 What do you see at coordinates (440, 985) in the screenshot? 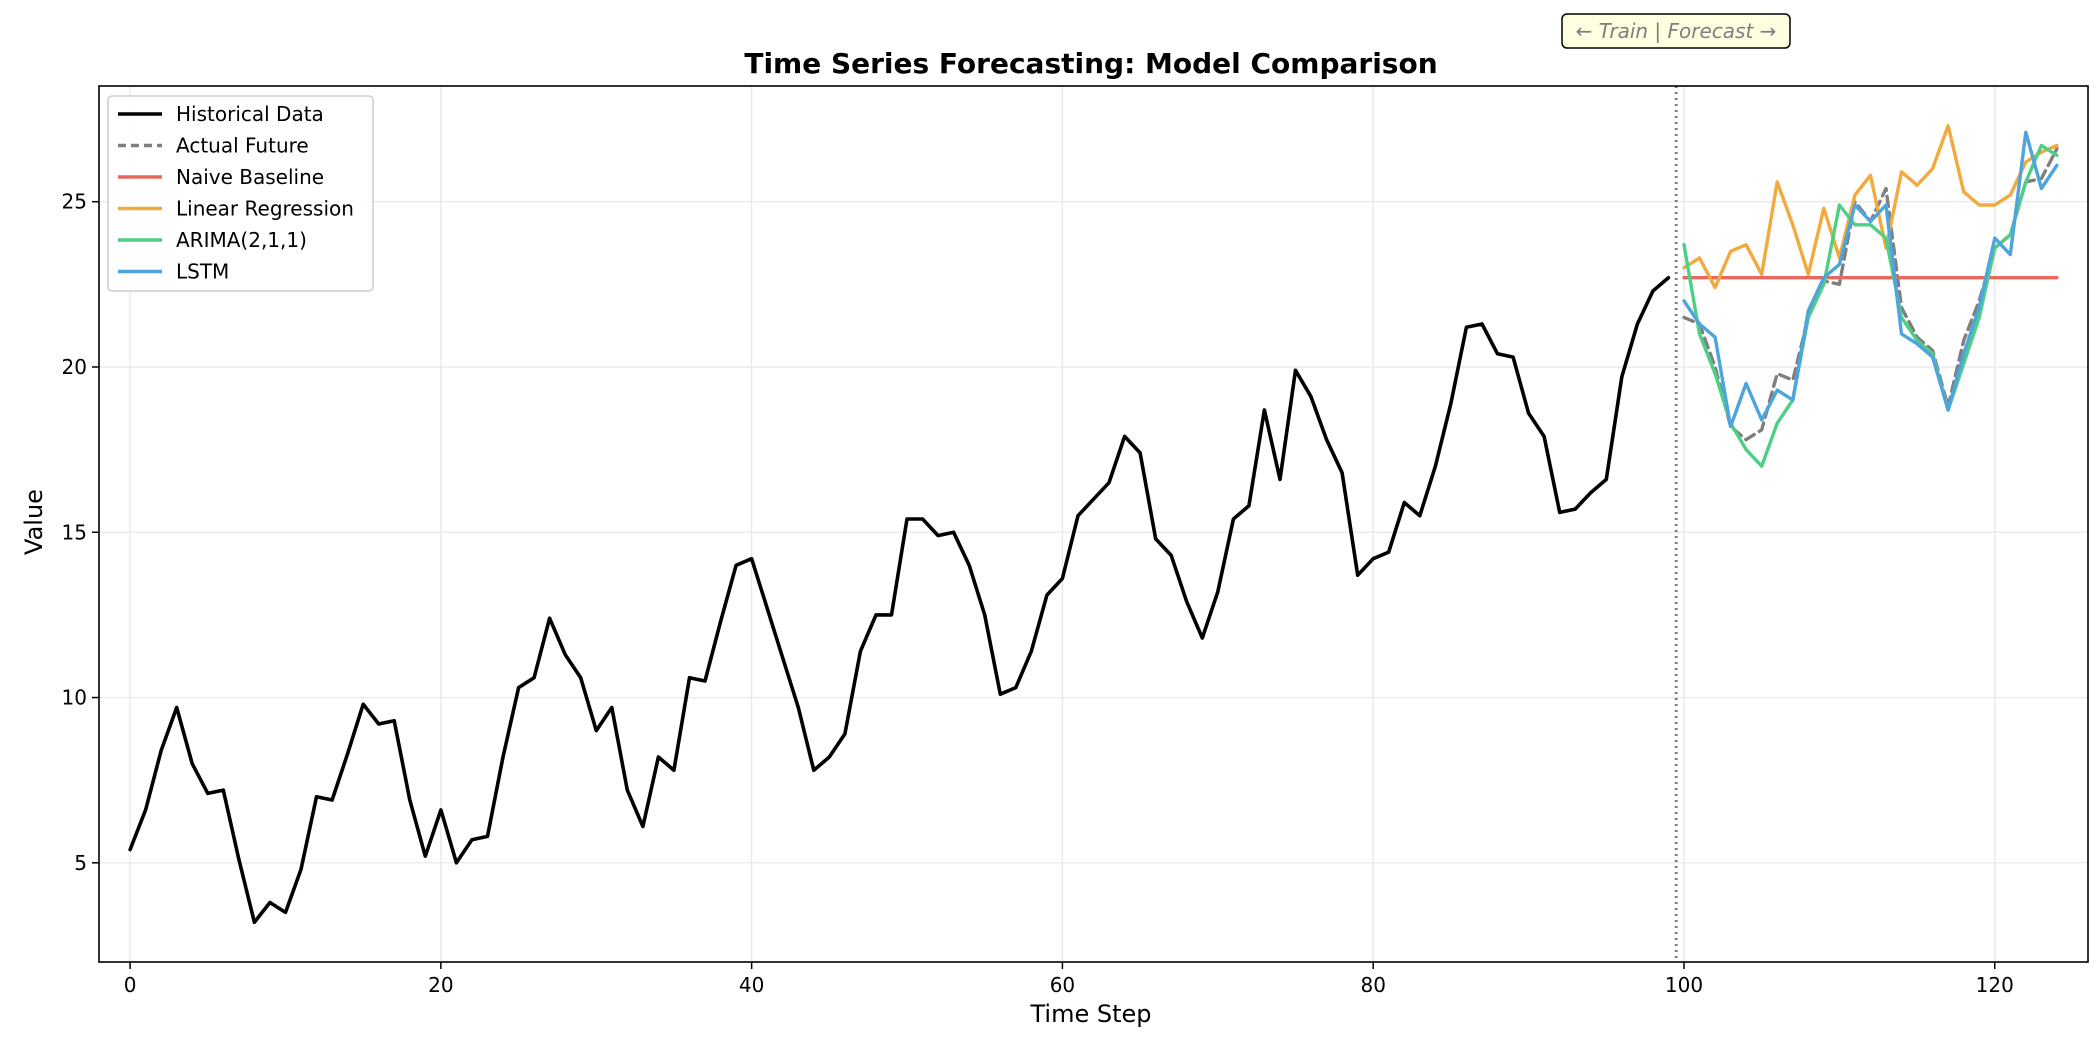
I see `x-tick-label: 20` at bounding box center [440, 985].